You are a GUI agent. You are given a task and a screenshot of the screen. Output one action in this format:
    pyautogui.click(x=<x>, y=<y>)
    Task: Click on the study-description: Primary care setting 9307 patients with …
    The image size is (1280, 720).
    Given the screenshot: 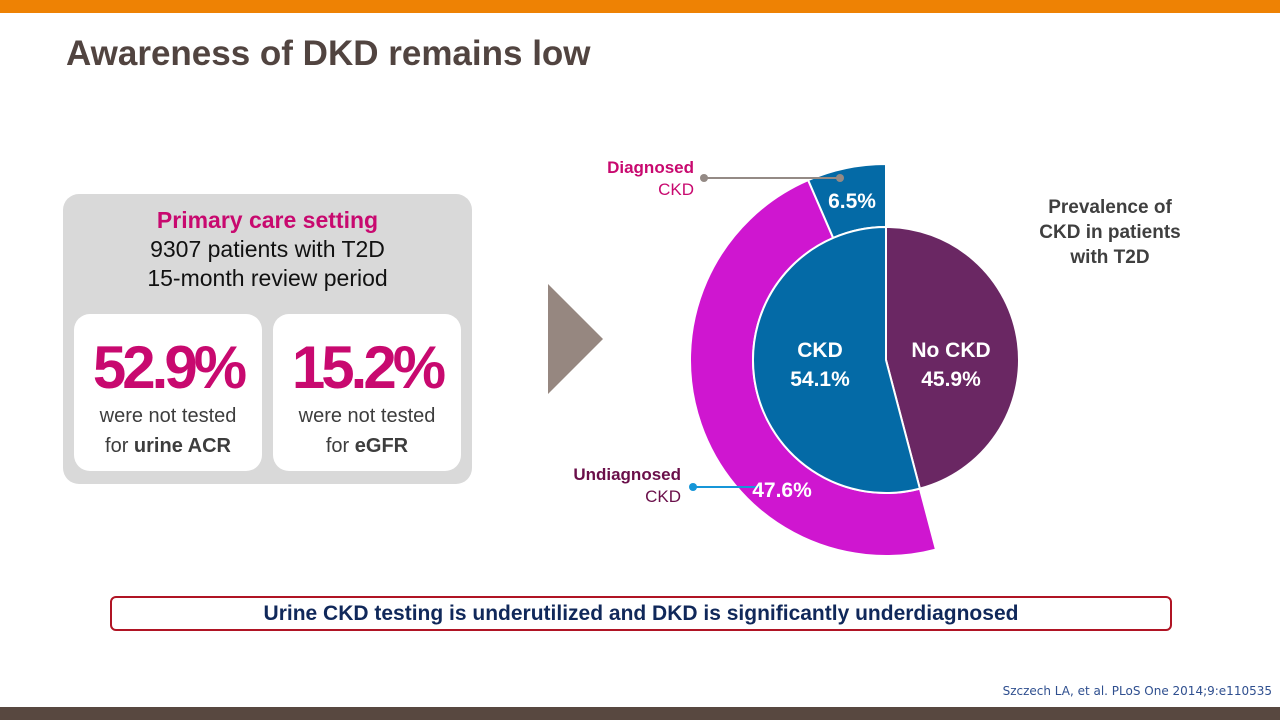 What is the action you would take?
    pyautogui.click(x=267, y=249)
    